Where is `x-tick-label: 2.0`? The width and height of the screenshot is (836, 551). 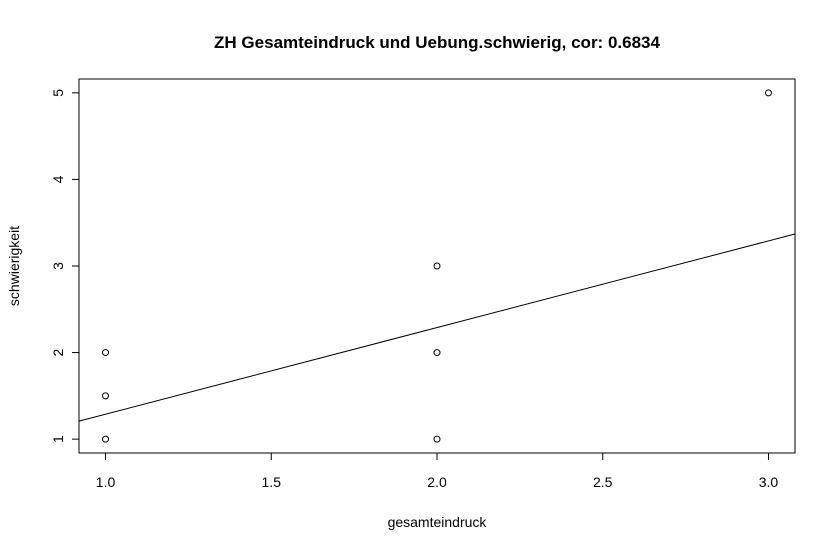
x-tick-label: 2.0 is located at coordinates (437, 482).